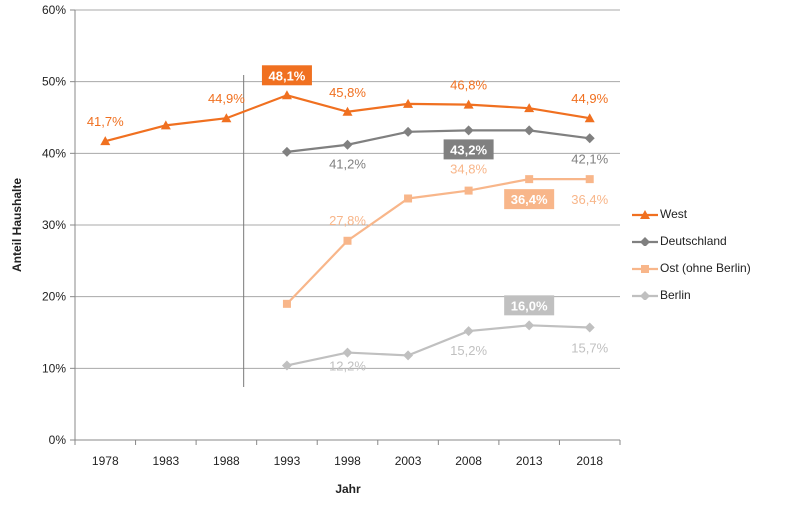  I want to click on series-line-ost-ohne-berlin, so click(438, 241).